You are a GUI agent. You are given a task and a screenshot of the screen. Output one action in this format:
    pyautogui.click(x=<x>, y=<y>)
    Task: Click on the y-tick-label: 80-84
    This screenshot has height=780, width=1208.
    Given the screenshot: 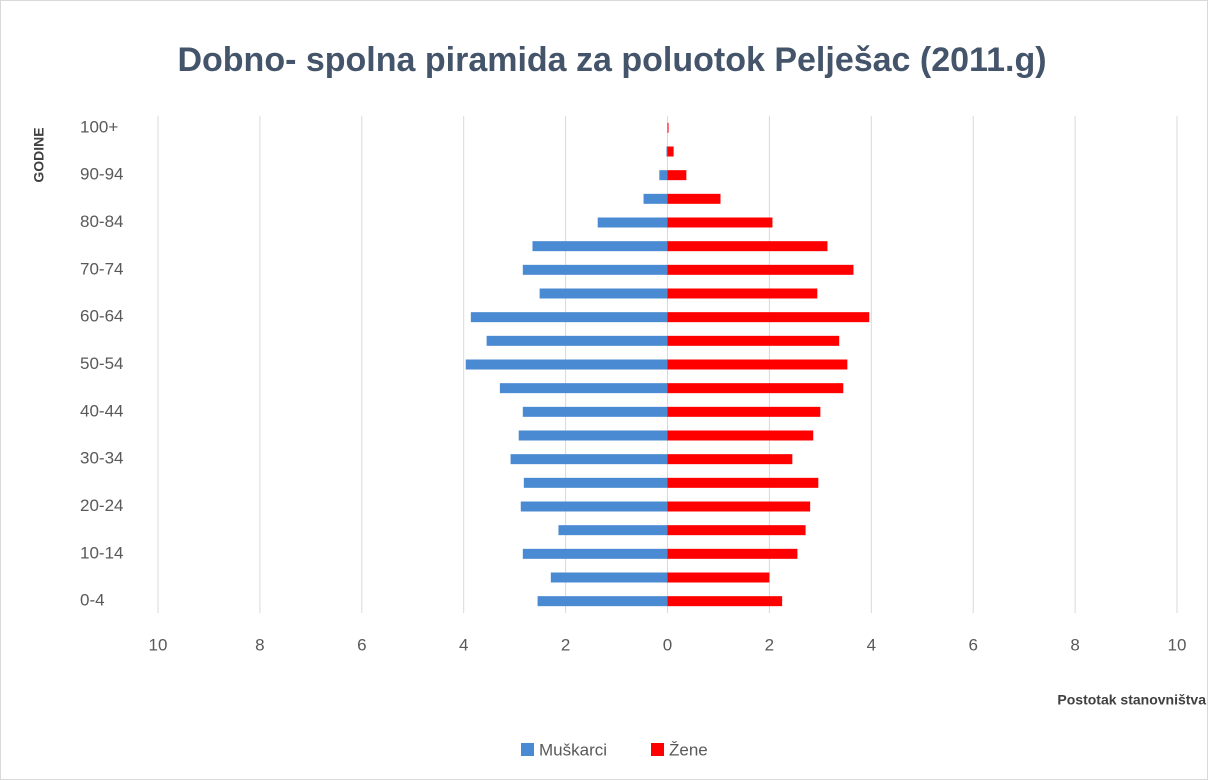 What is the action you would take?
    pyautogui.click(x=101, y=221)
    